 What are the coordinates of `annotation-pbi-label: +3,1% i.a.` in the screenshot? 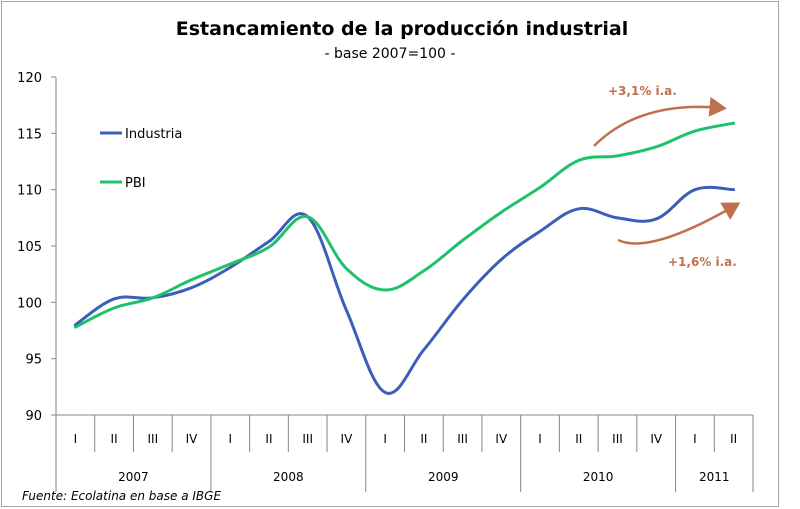 It's located at (642, 91).